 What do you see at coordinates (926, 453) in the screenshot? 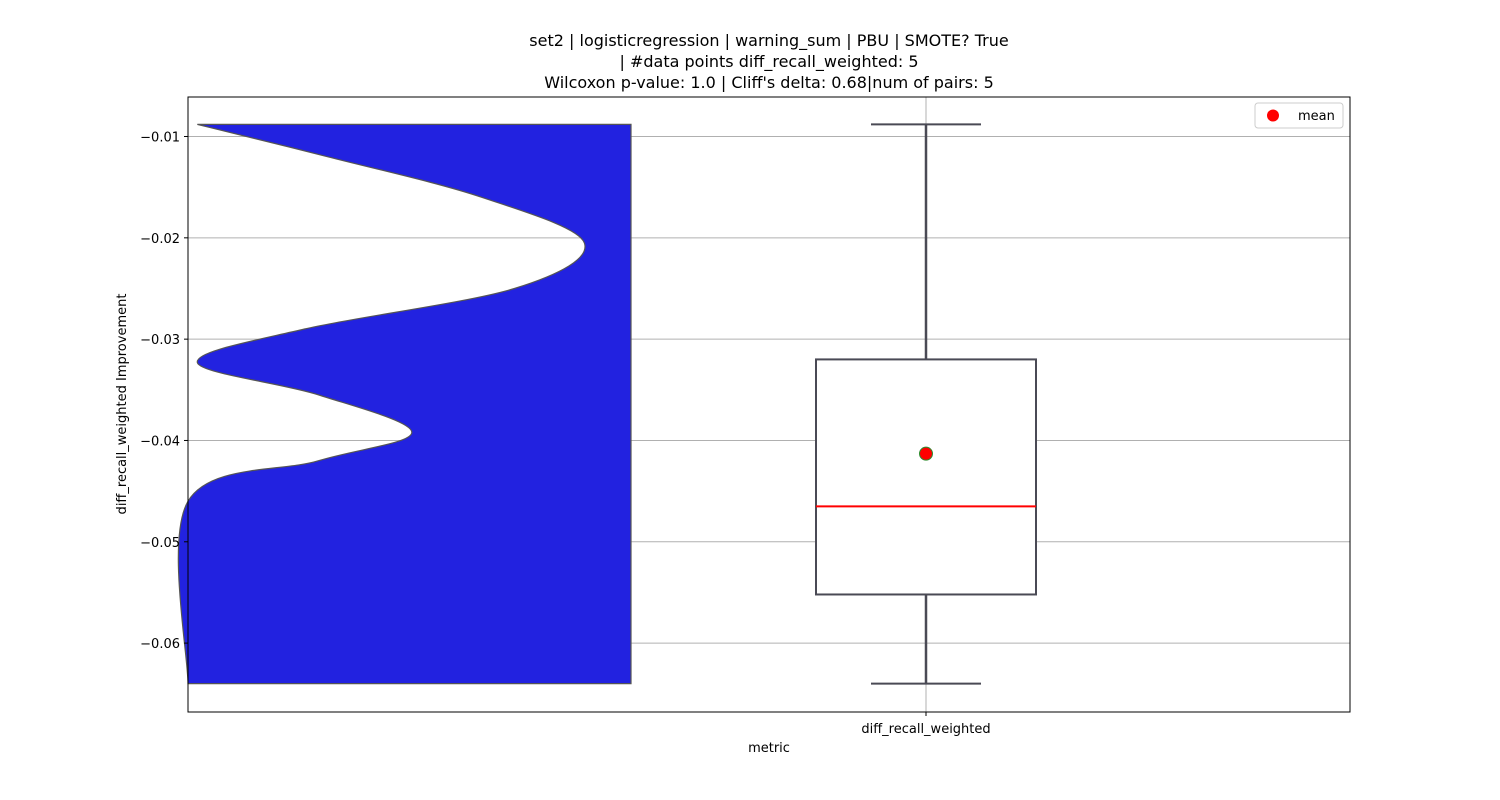
I see `mean-marker` at bounding box center [926, 453].